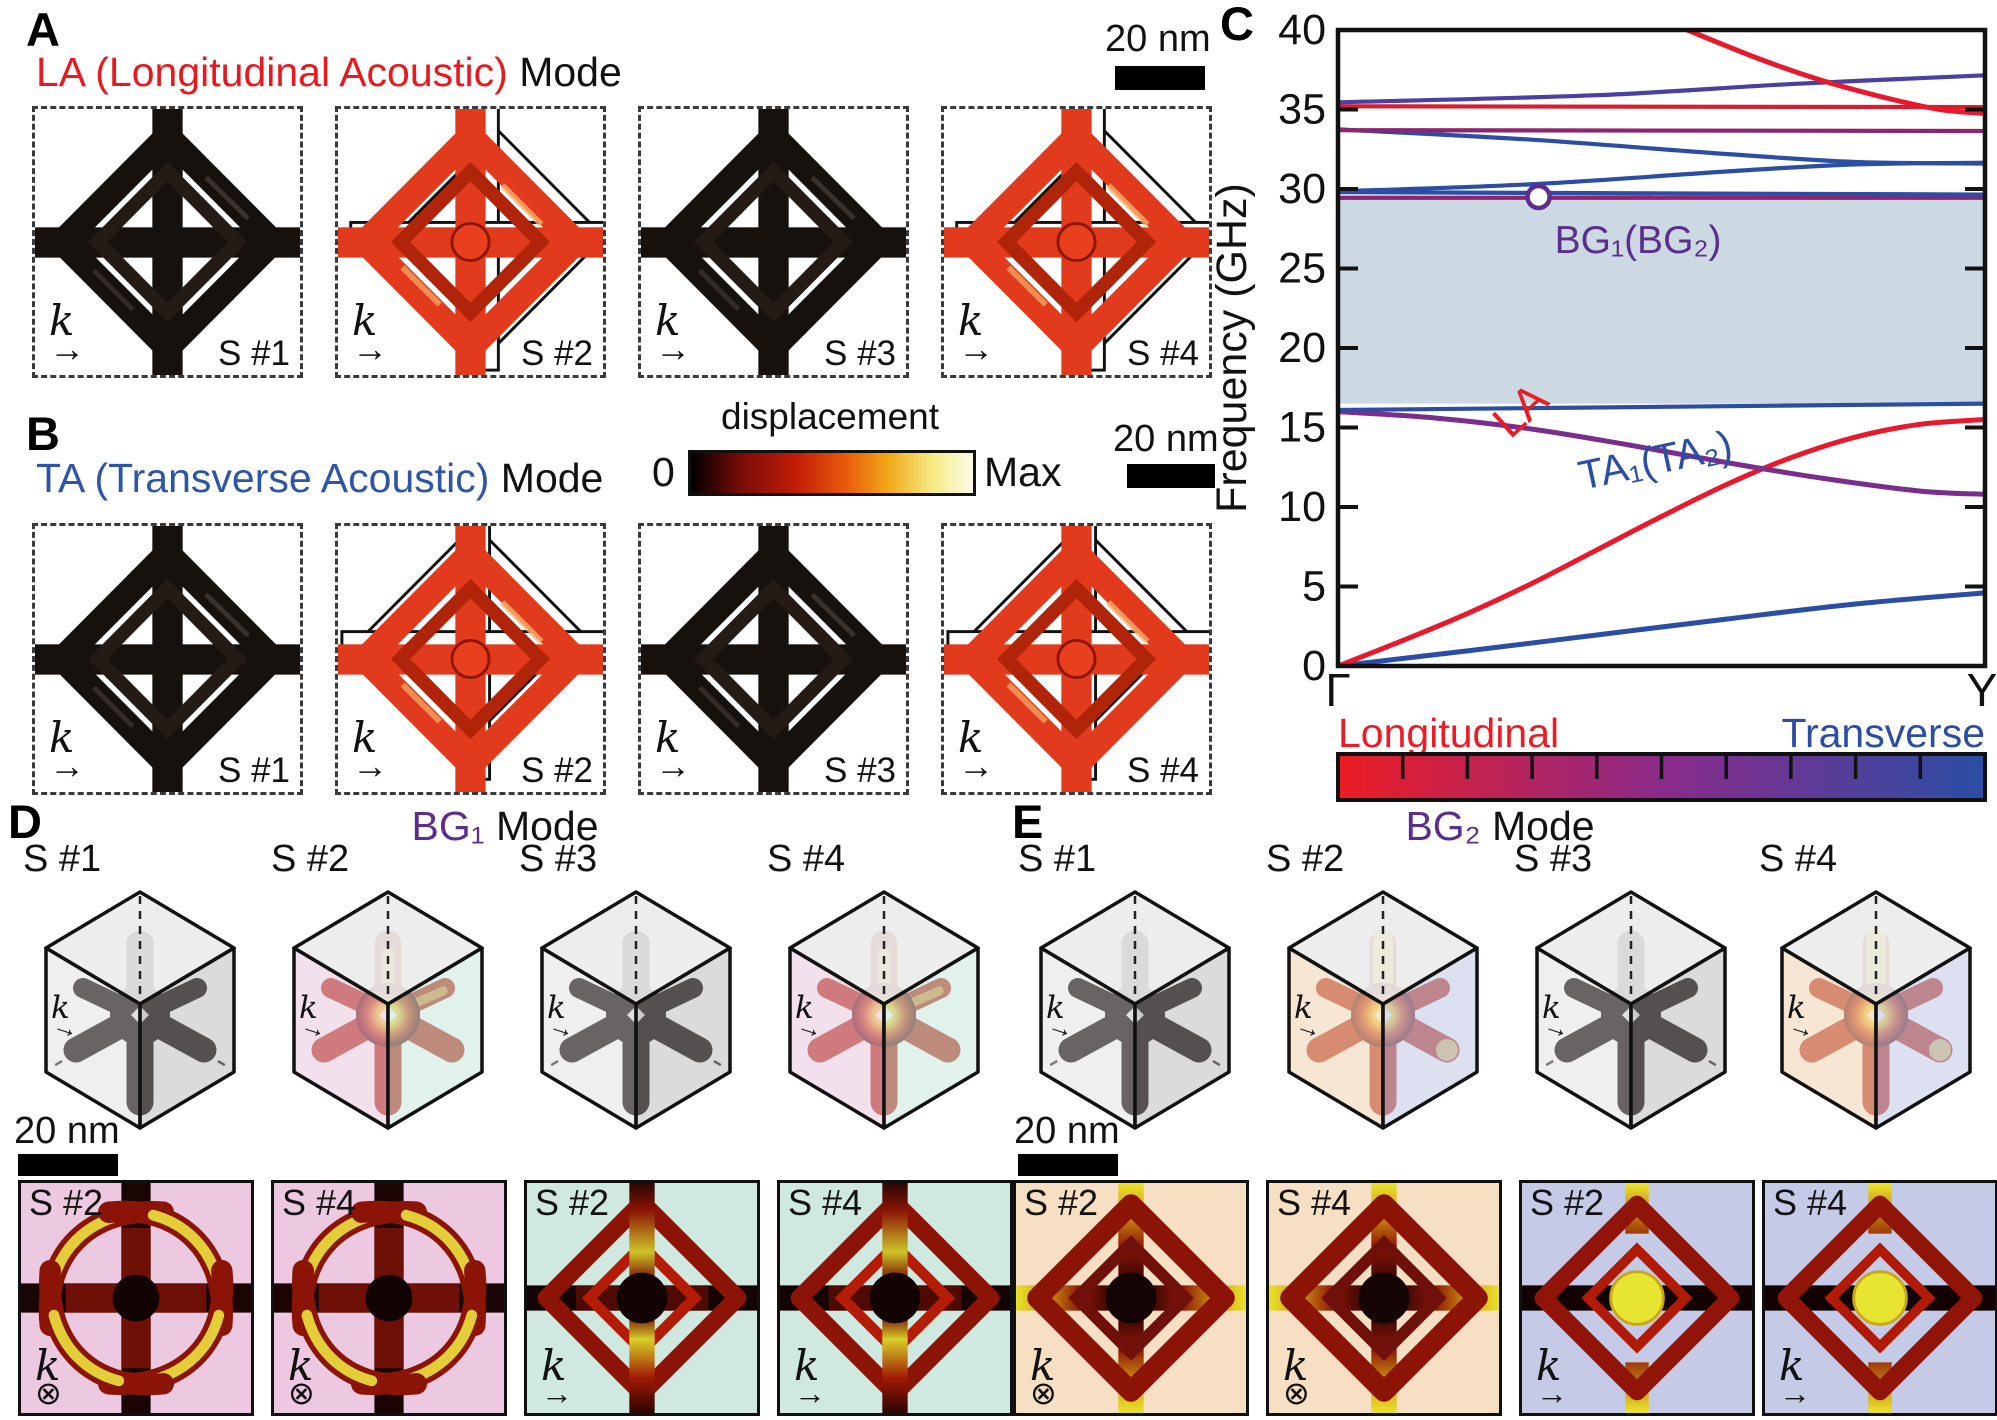 Image resolution: width=1997 pixels, height=1420 pixels. I want to click on panel-e-title-accent: BG₂, so click(1443, 826).